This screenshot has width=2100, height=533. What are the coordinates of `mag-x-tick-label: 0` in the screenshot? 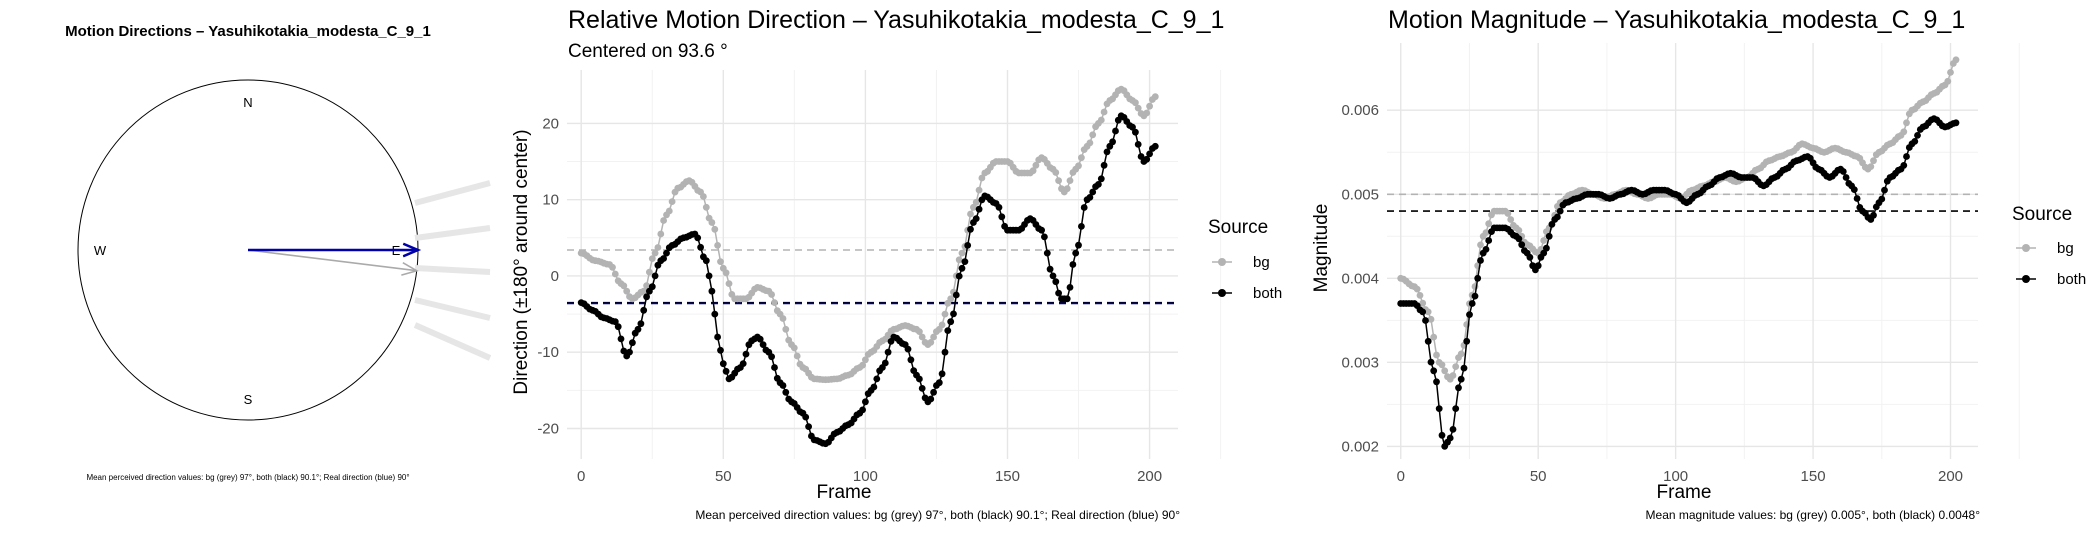 It's located at (1401, 476).